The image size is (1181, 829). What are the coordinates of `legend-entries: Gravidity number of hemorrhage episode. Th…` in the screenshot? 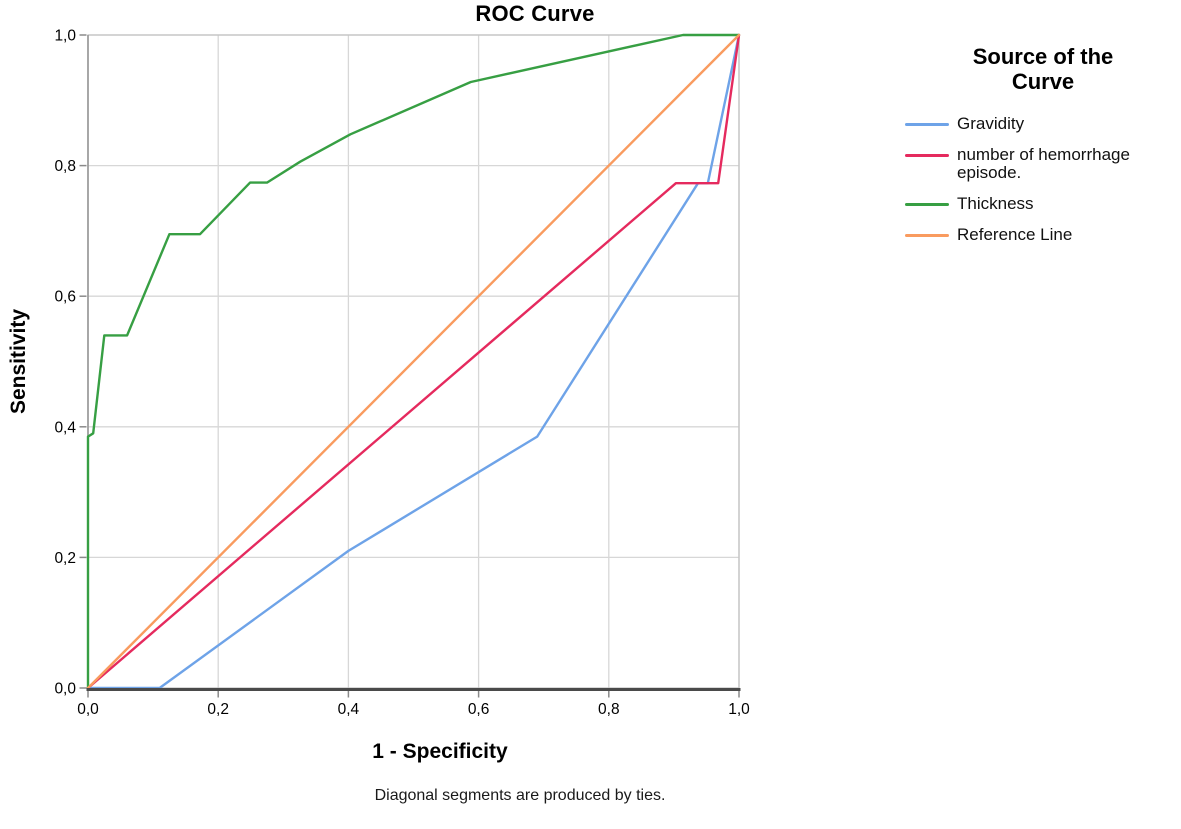 It's located at (1043, 179).